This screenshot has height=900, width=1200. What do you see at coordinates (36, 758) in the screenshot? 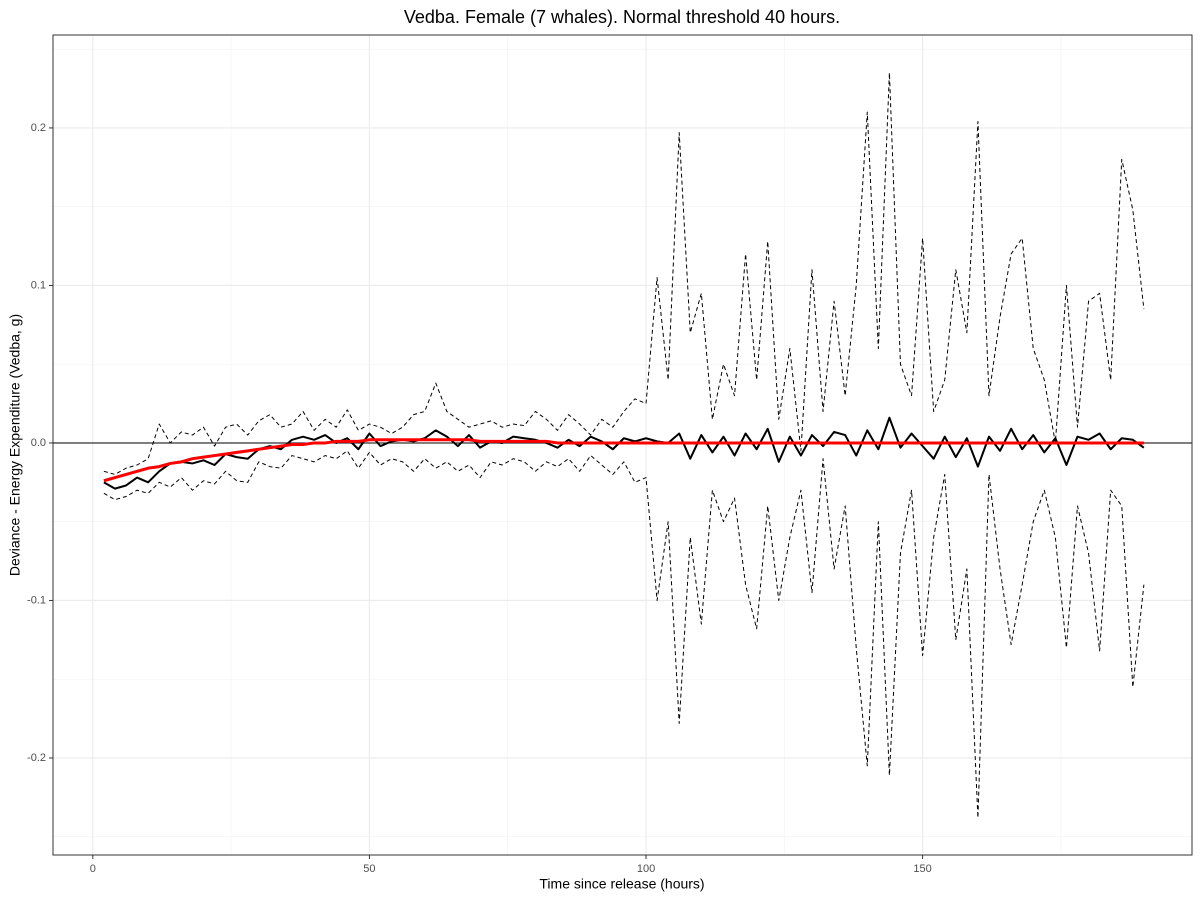
I see `y-tick-label: -0.2` at bounding box center [36, 758].